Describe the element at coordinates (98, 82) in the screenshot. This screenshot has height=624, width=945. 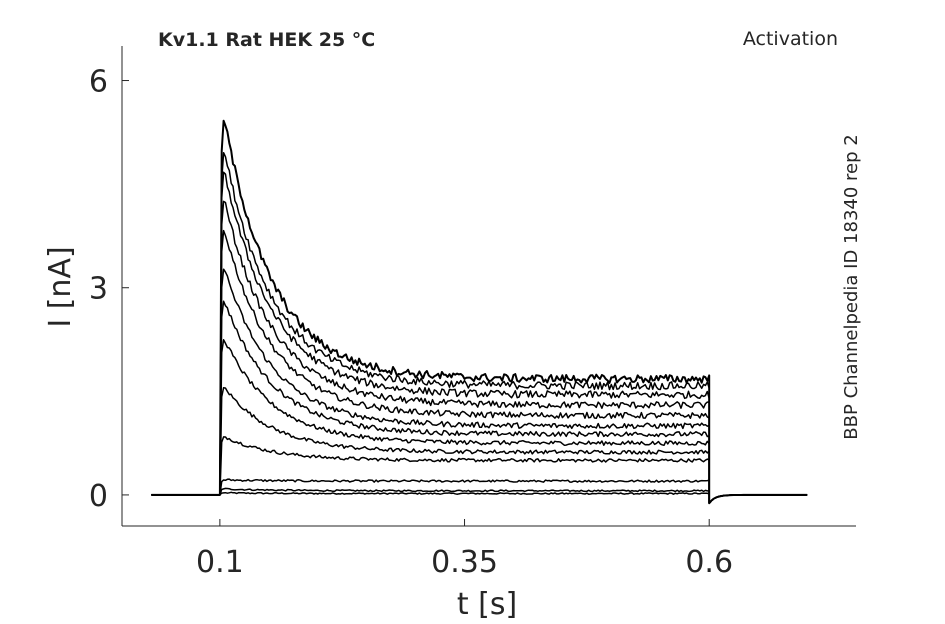
I see `y-tick-label: 6` at that location.